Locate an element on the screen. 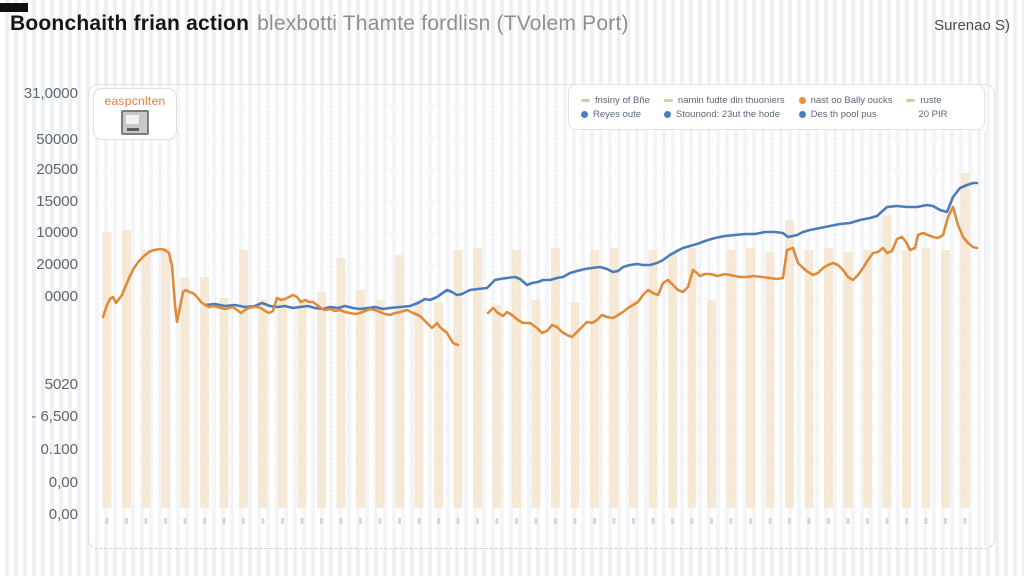 The image size is (1024, 576). y-axis-label: 31,0000 is located at coordinates (50, 93).